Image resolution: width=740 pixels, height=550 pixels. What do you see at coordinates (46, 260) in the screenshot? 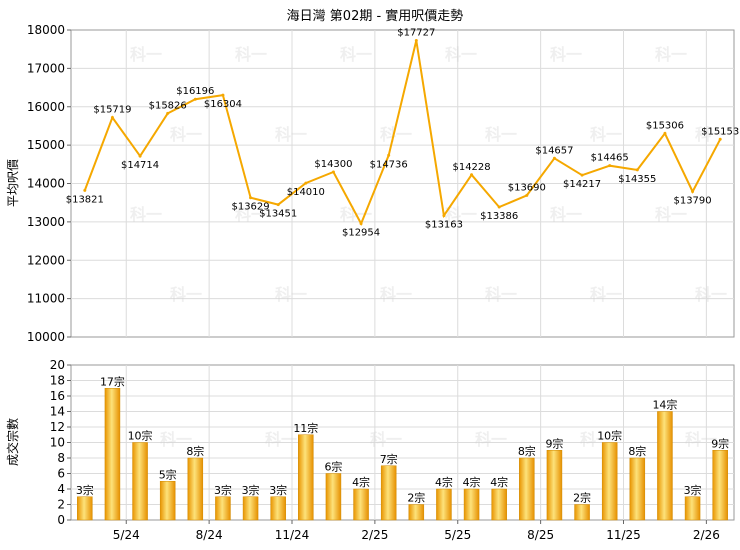
I see `price-tick-label: 12000` at bounding box center [46, 260].